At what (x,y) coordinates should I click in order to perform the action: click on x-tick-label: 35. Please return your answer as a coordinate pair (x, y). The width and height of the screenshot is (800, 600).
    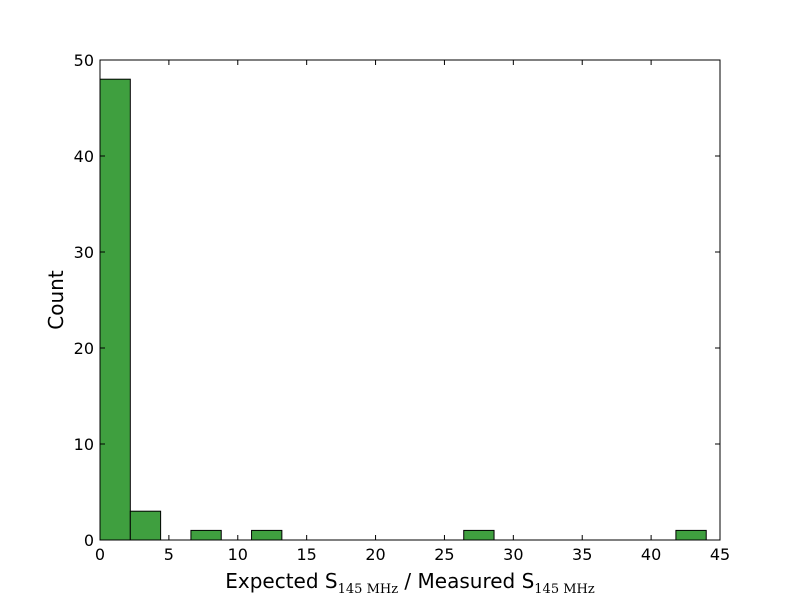
    Looking at the image, I should click on (582, 554).